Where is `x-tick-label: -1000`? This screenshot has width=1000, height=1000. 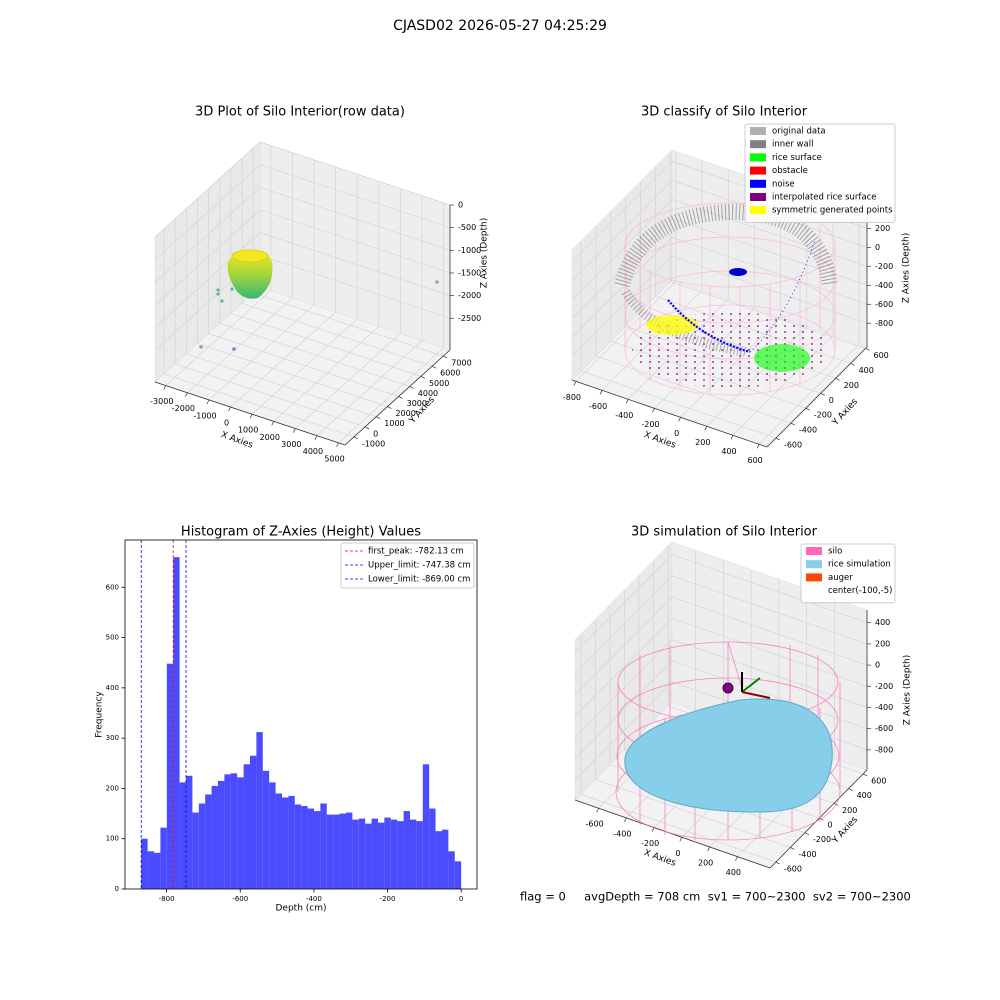
x-tick-label: -1000 is located at coordinates (204, 415).